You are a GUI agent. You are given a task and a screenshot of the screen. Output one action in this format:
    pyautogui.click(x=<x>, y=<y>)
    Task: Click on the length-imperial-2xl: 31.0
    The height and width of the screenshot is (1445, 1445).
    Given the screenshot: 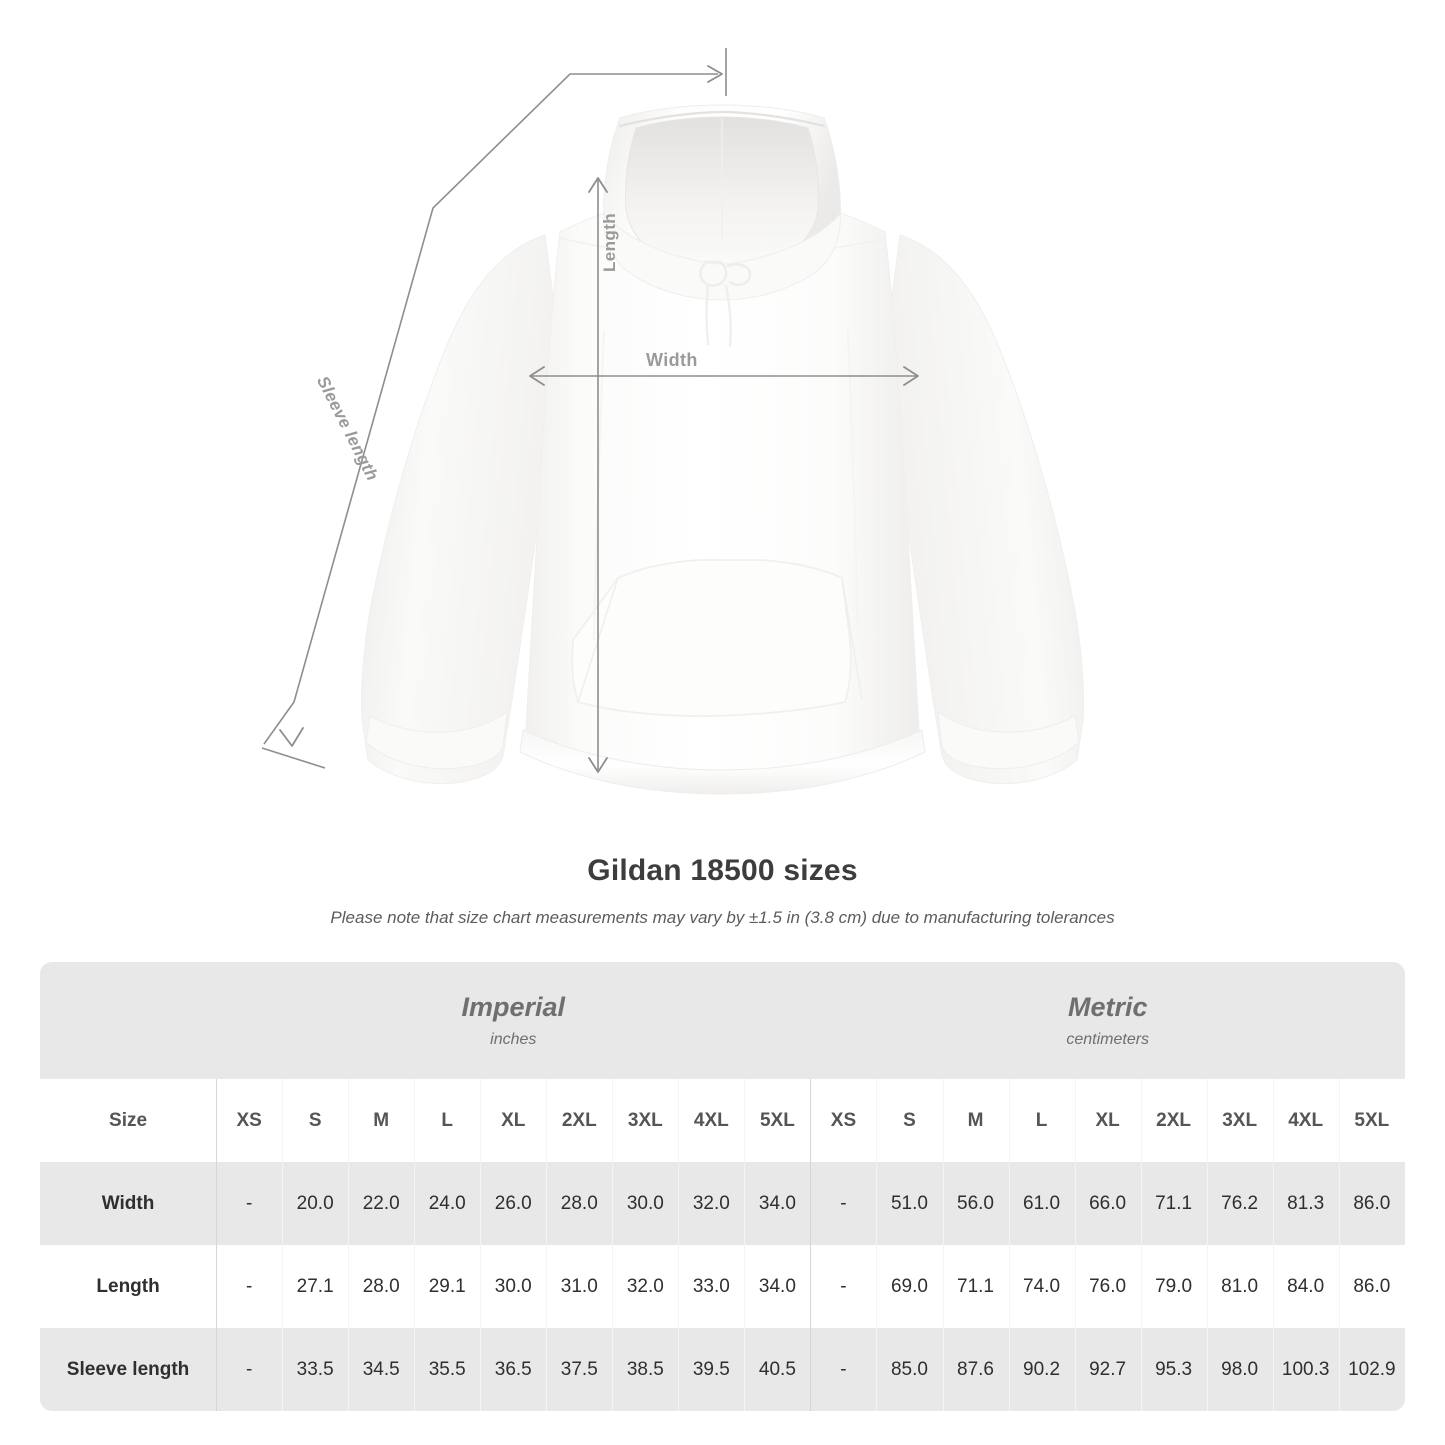 What is the action you would take?
    pyautogui.click(x=579, y=1286)
    